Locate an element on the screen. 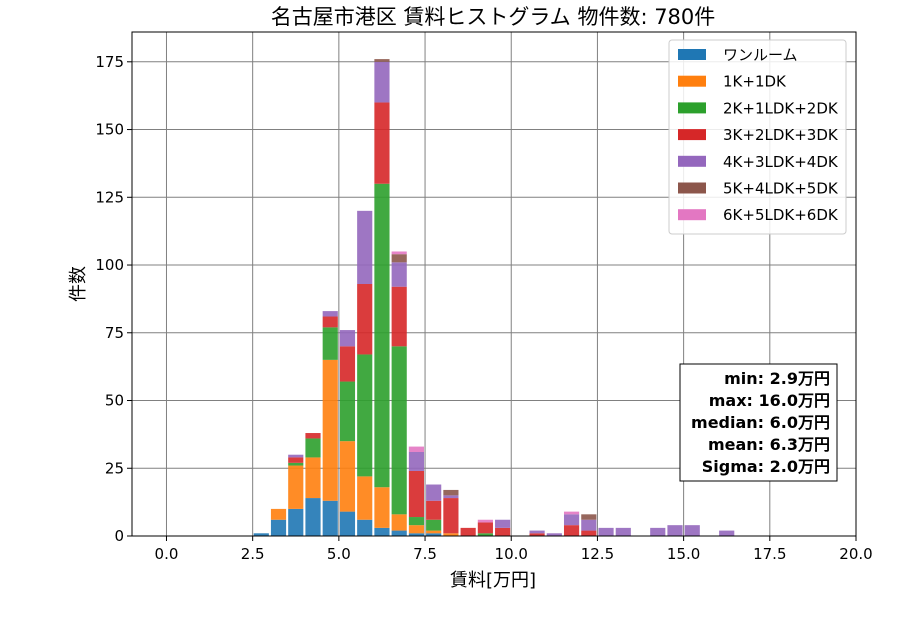 The width and height of the screenshot is (900, 634). stats-line: Sigma: 2.0万円 is located at coordinates (766, 466).